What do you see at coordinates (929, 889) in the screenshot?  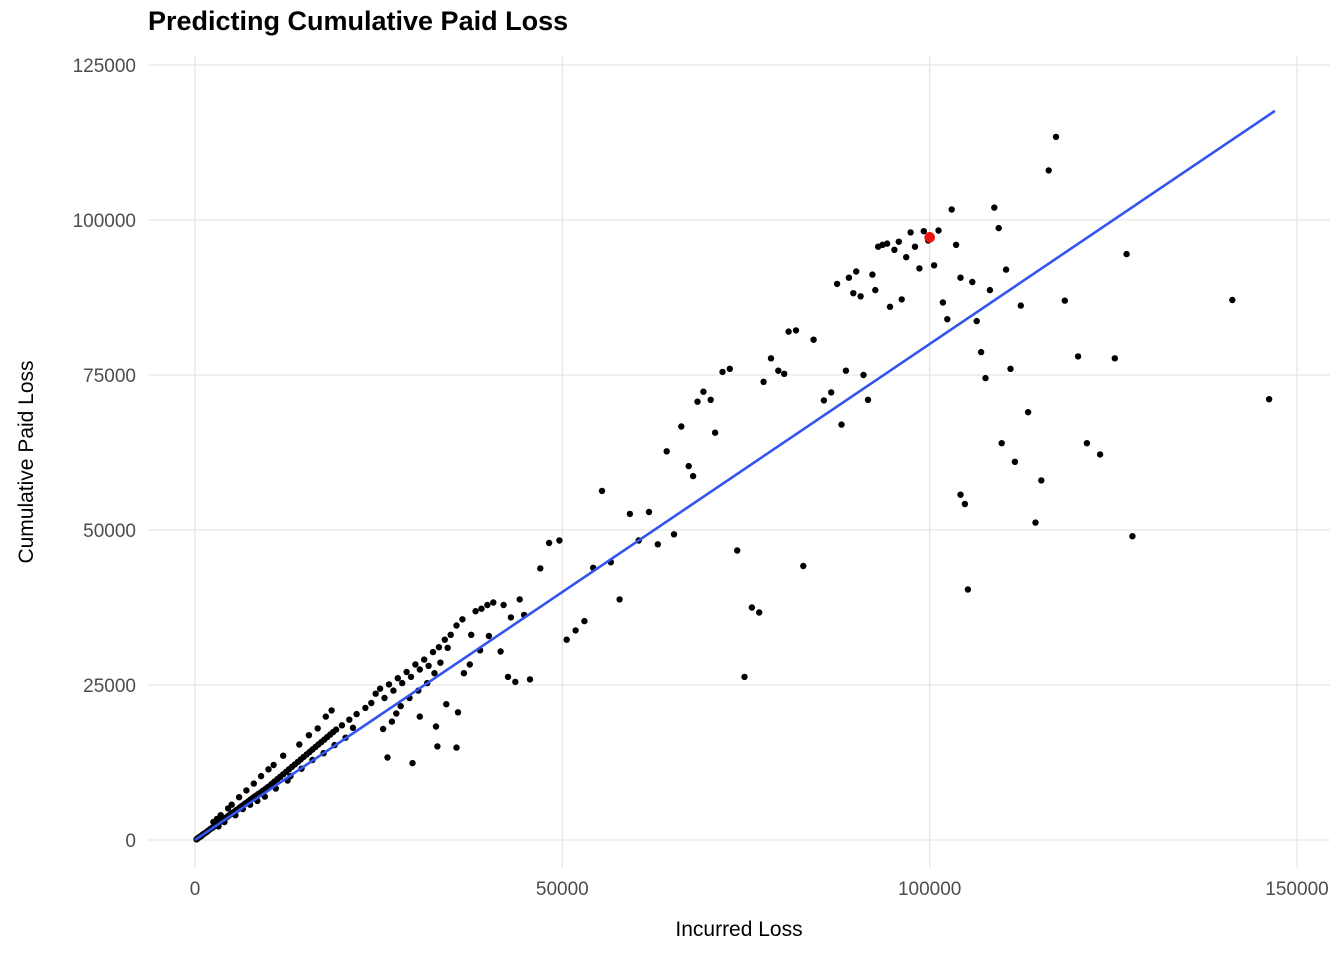 I see `x-tick-label: 100000` at bounding box center [929, 889].